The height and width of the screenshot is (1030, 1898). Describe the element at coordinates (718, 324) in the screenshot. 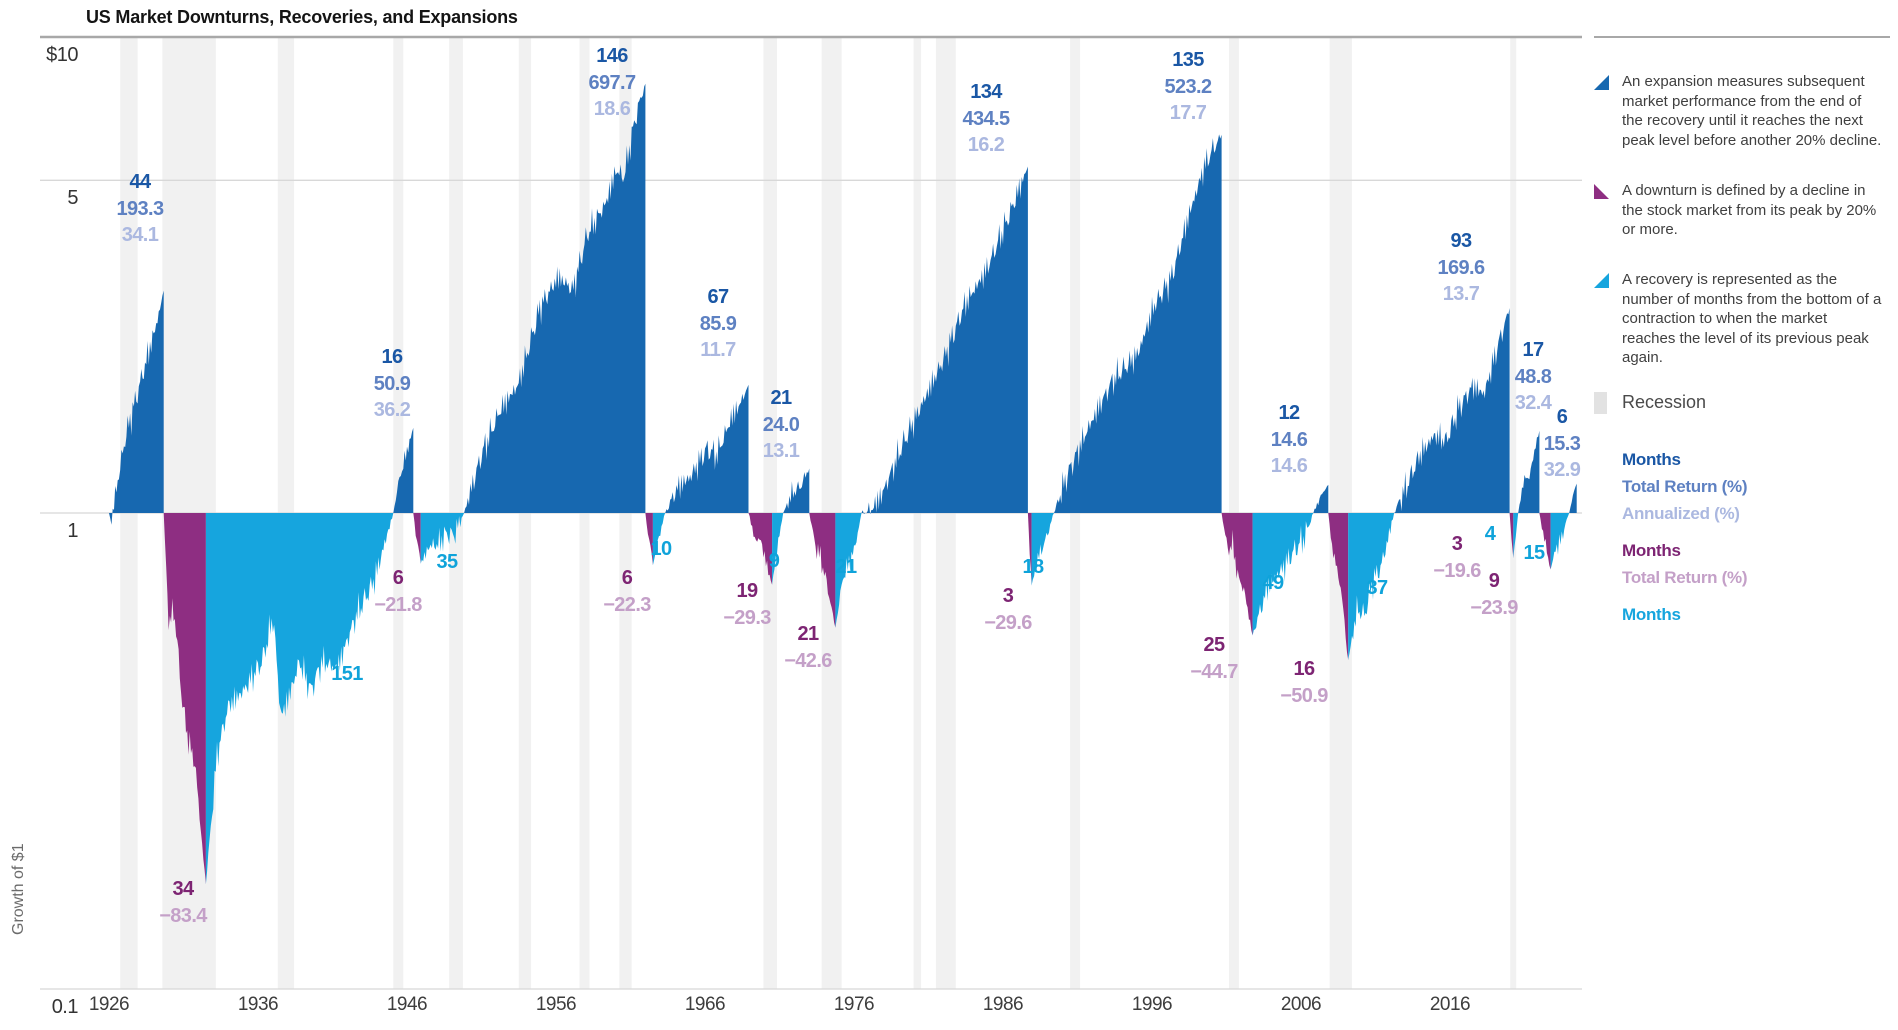

I see `expansion-label-group: 67 85.9 11.7` at that location.